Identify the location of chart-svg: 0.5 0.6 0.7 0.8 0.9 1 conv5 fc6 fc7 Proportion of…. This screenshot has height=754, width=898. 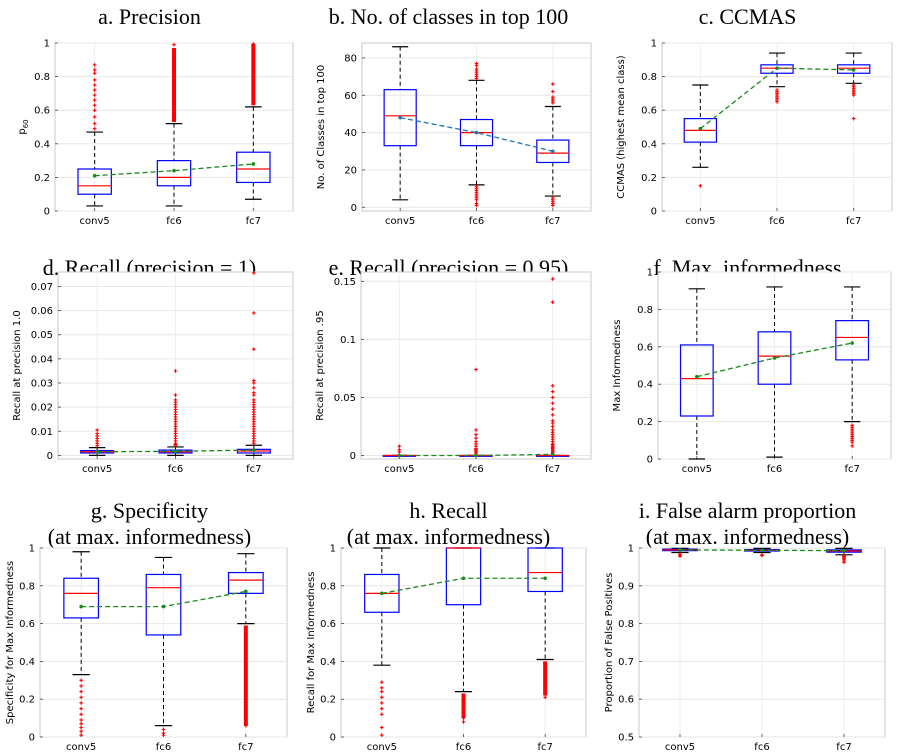
(745, 648).